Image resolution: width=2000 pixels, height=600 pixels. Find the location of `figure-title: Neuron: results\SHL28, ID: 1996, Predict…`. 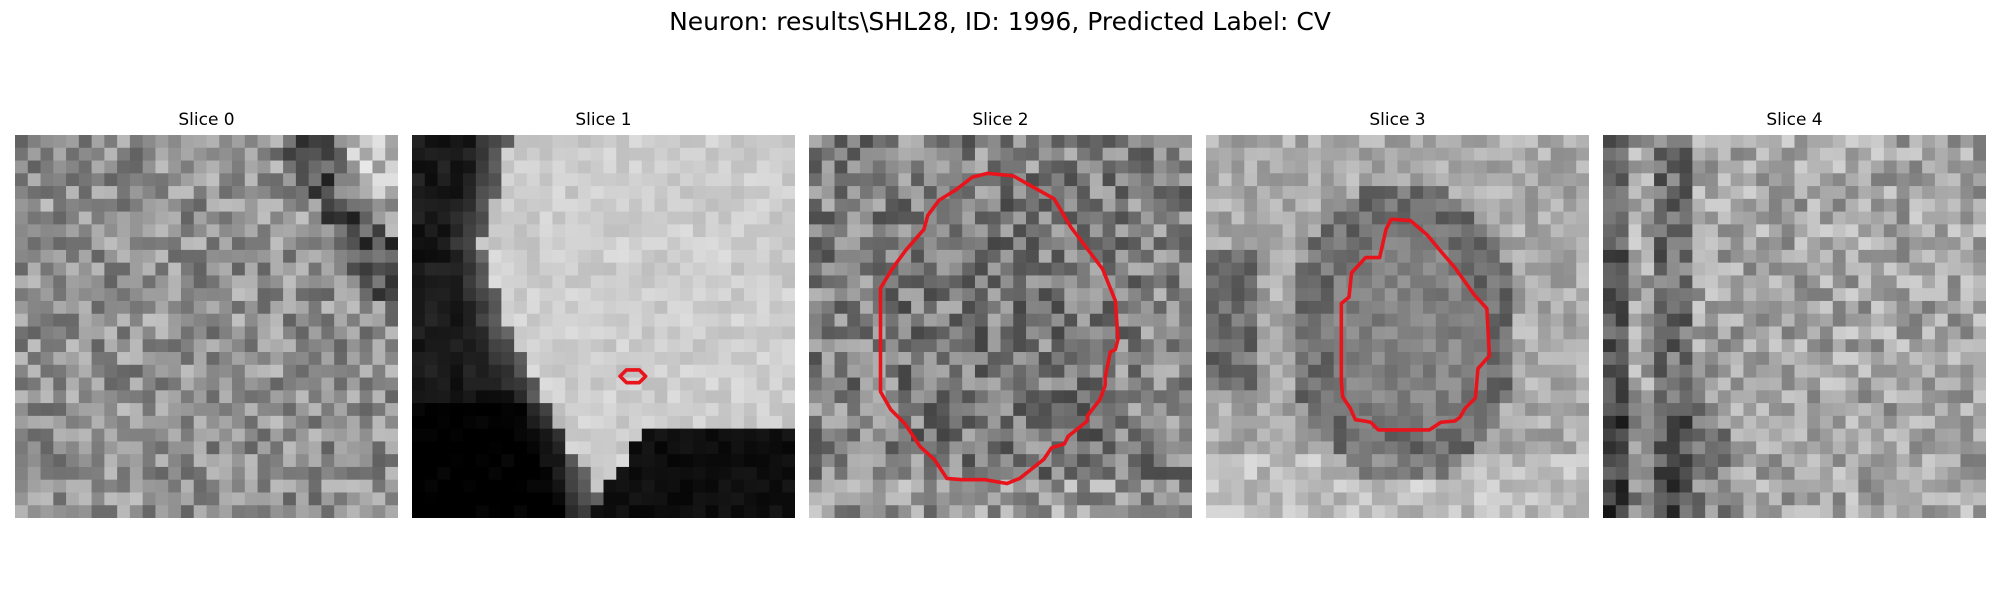

figure-title: Neuron: results\SHL28, ID: 1996, Predict… is located at coordinates (1000, 21).